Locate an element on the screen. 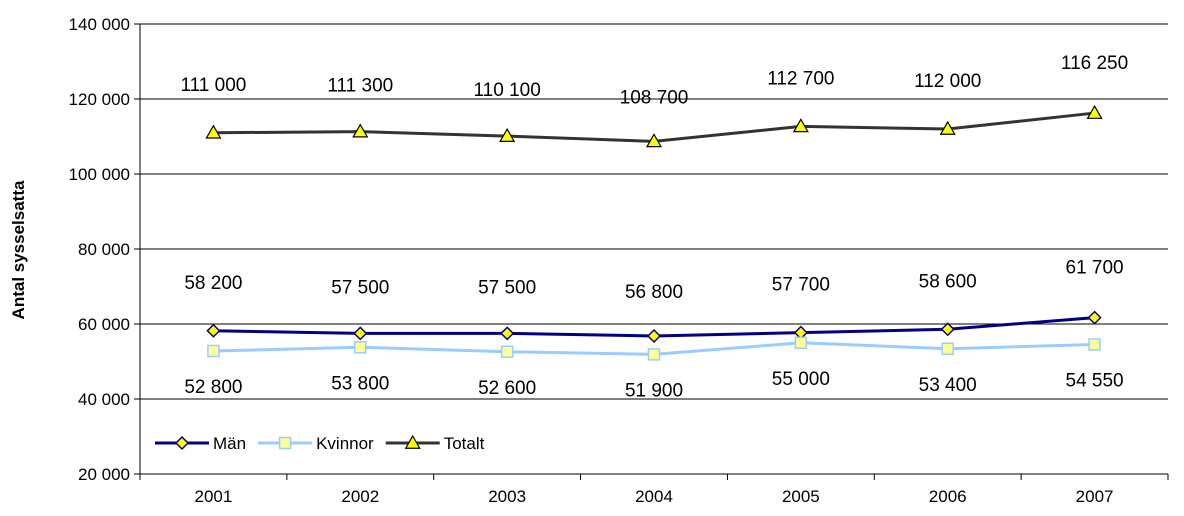  x-tick-label: 2006 is located at coordinates (948, 496).